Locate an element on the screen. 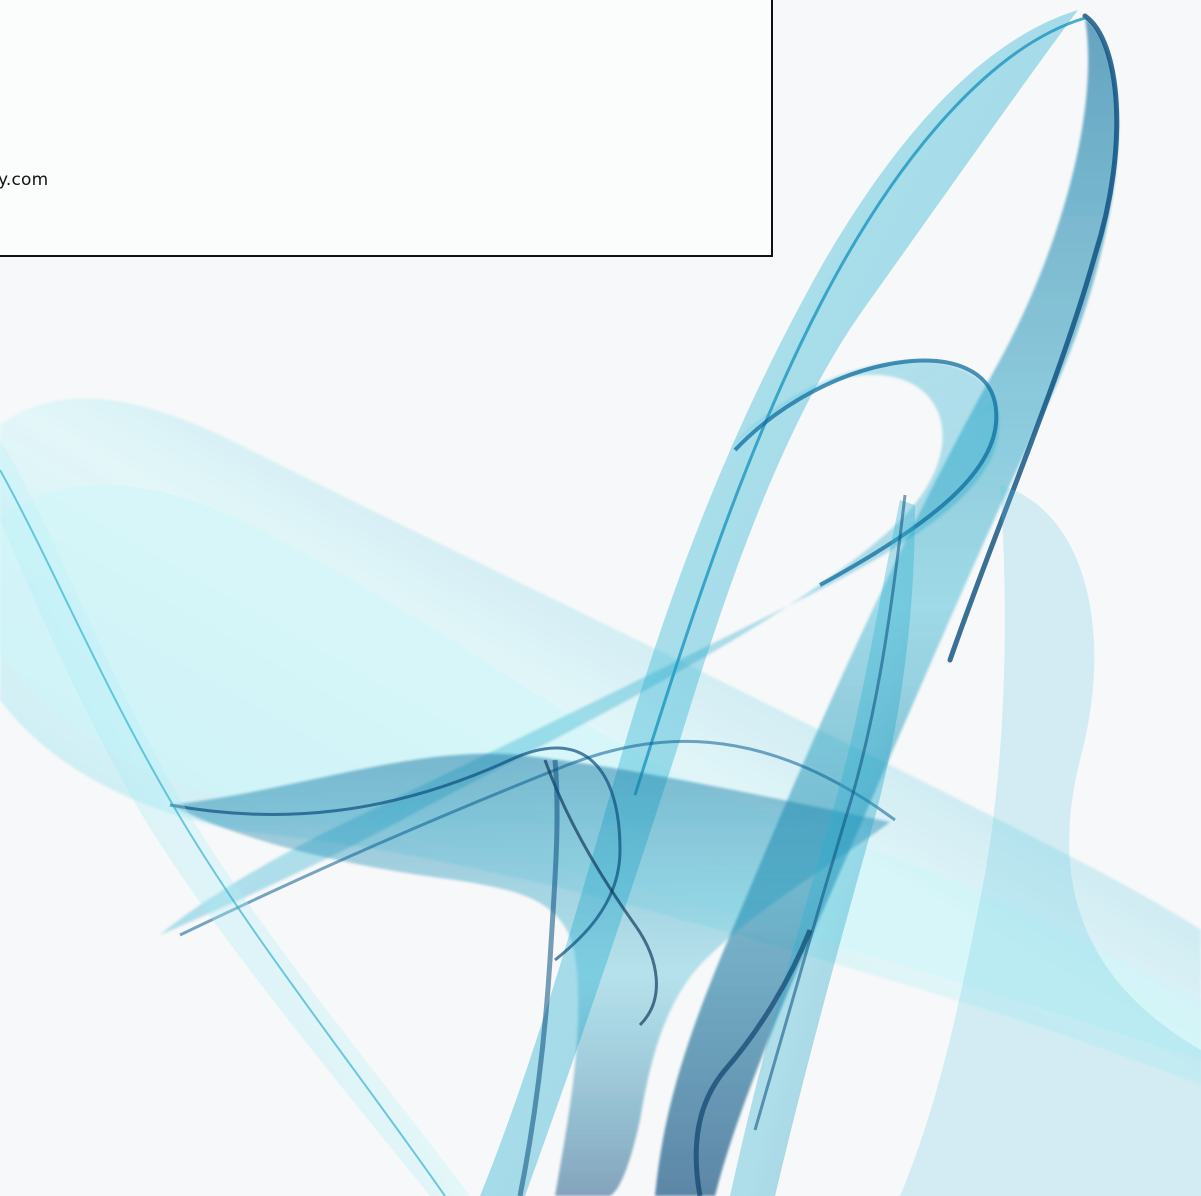 This screenshot has width=1201, height=1196. right-stream is located at coordinates (822, 848).